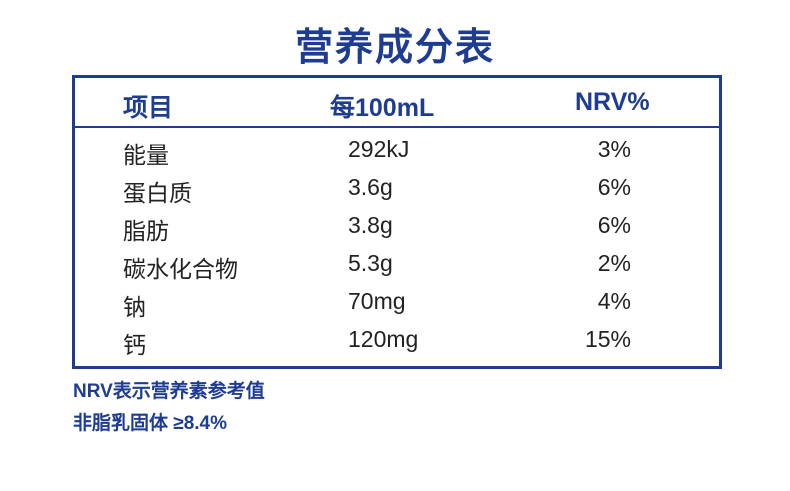 This screenshot has width=790, height=491. I want to click on nutrient-nrv: 3%, so click(614, 149).